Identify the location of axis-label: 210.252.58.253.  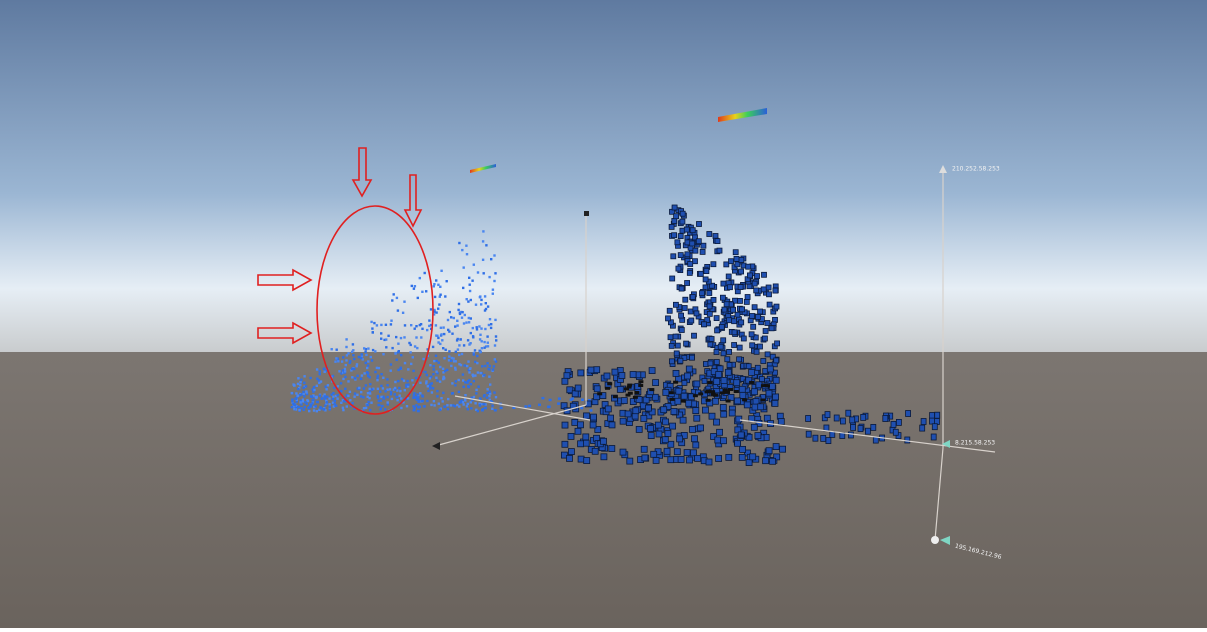
(976, 169).